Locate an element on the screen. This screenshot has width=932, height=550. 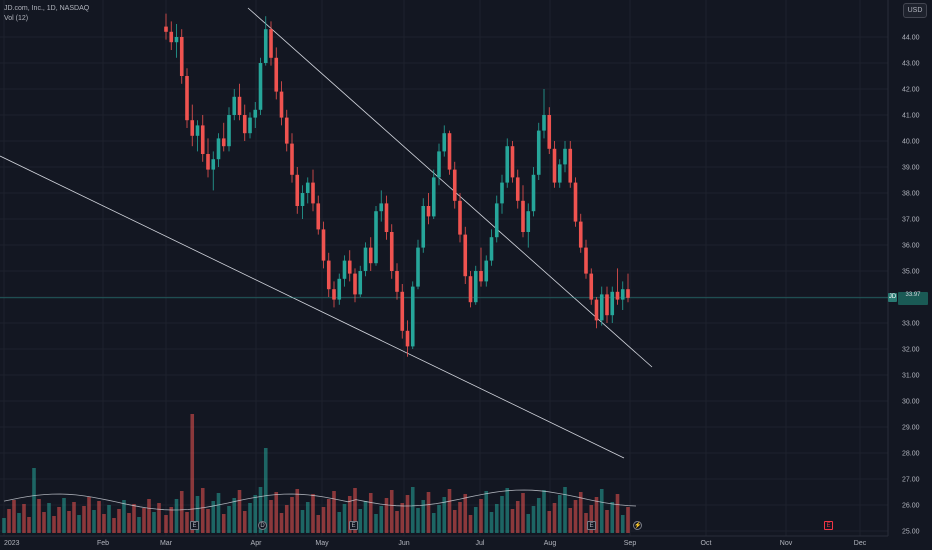
currency-button: USD is located at coordinates (915, 10).